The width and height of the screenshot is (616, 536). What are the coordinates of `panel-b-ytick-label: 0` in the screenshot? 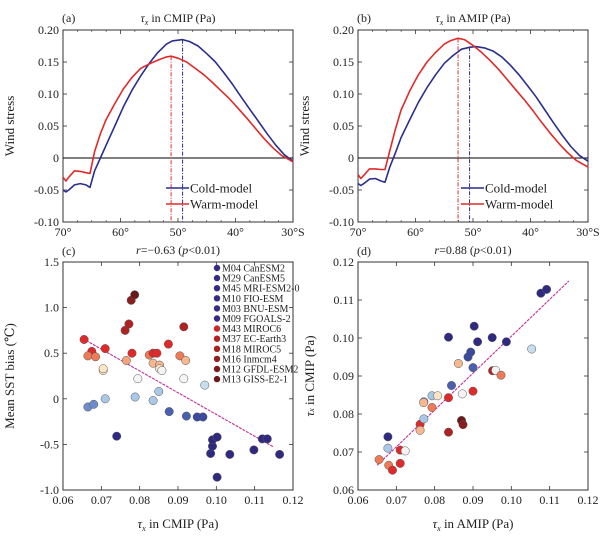 It's located at (351, 158).